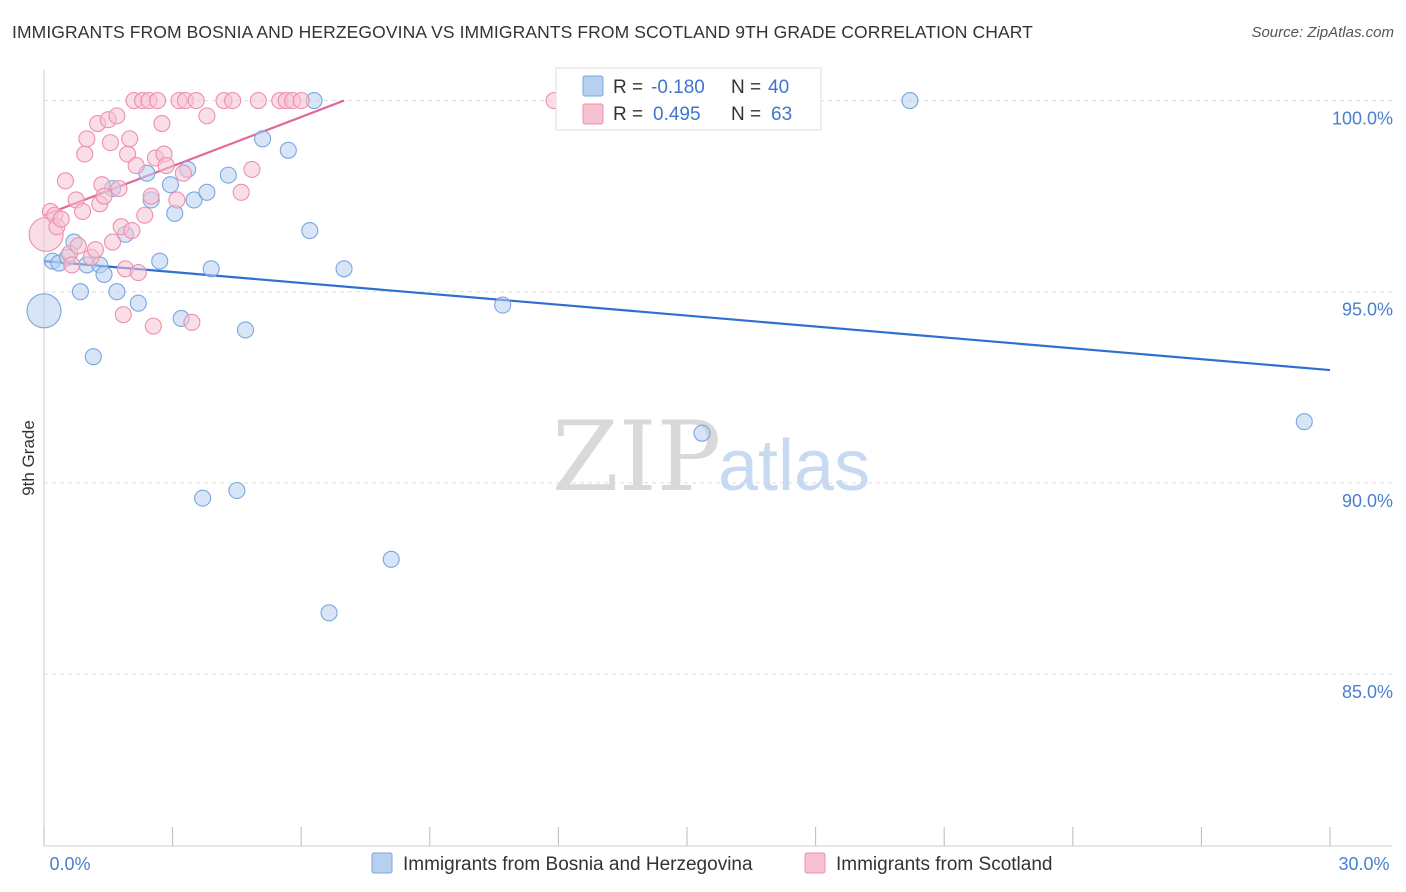 Image resolution: width=1406 pixels, height=892 pixels. What do you see at coordinates (194, 158) in the screenshot?
I see `trend-line-pink` at bounding box center [194, 158].